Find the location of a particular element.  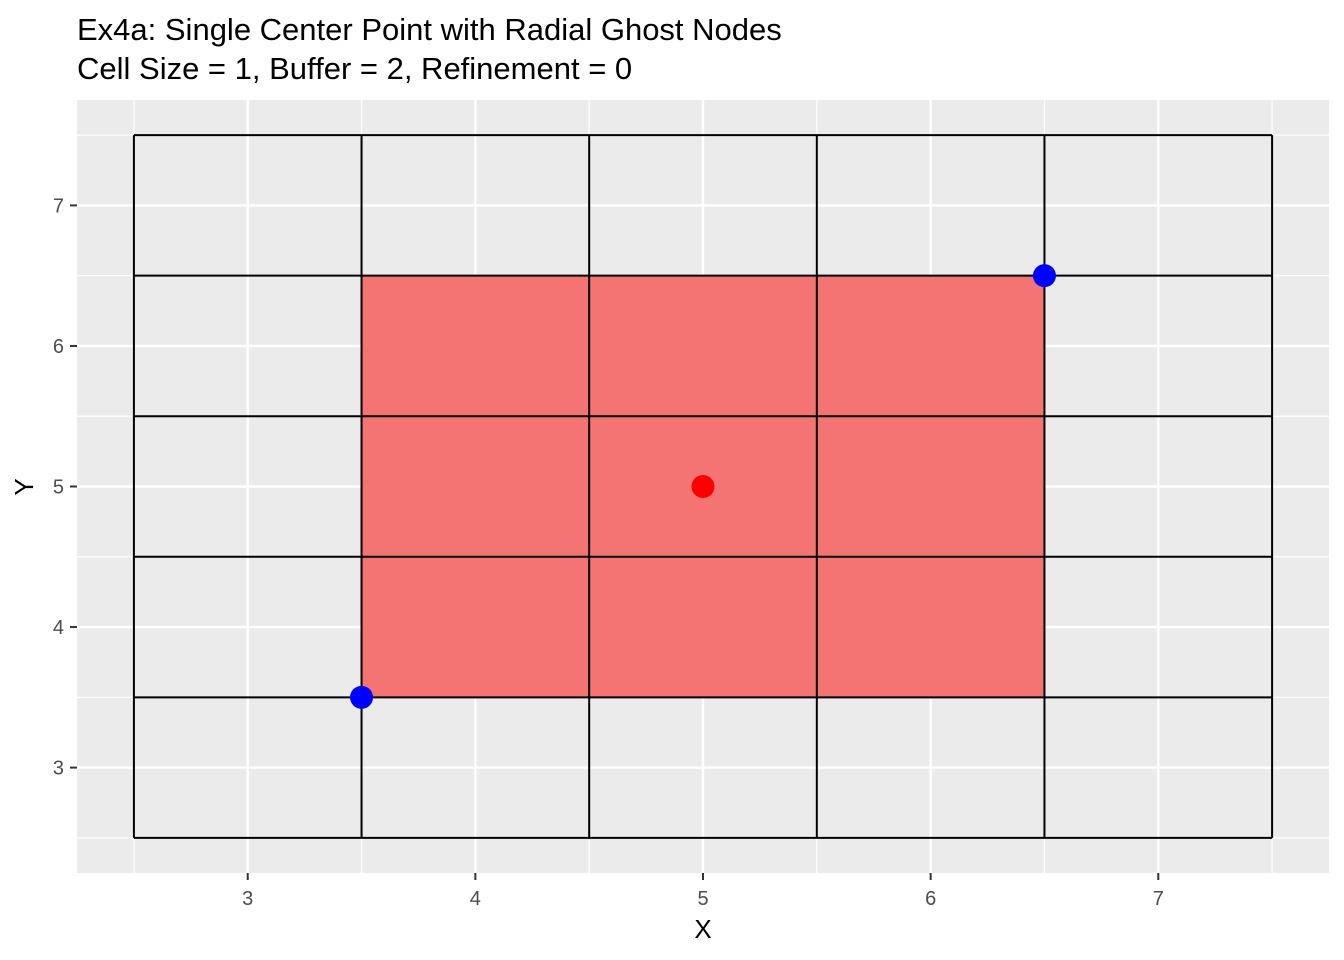

x-tick-label: 3 is located at coordinates (247, 899).